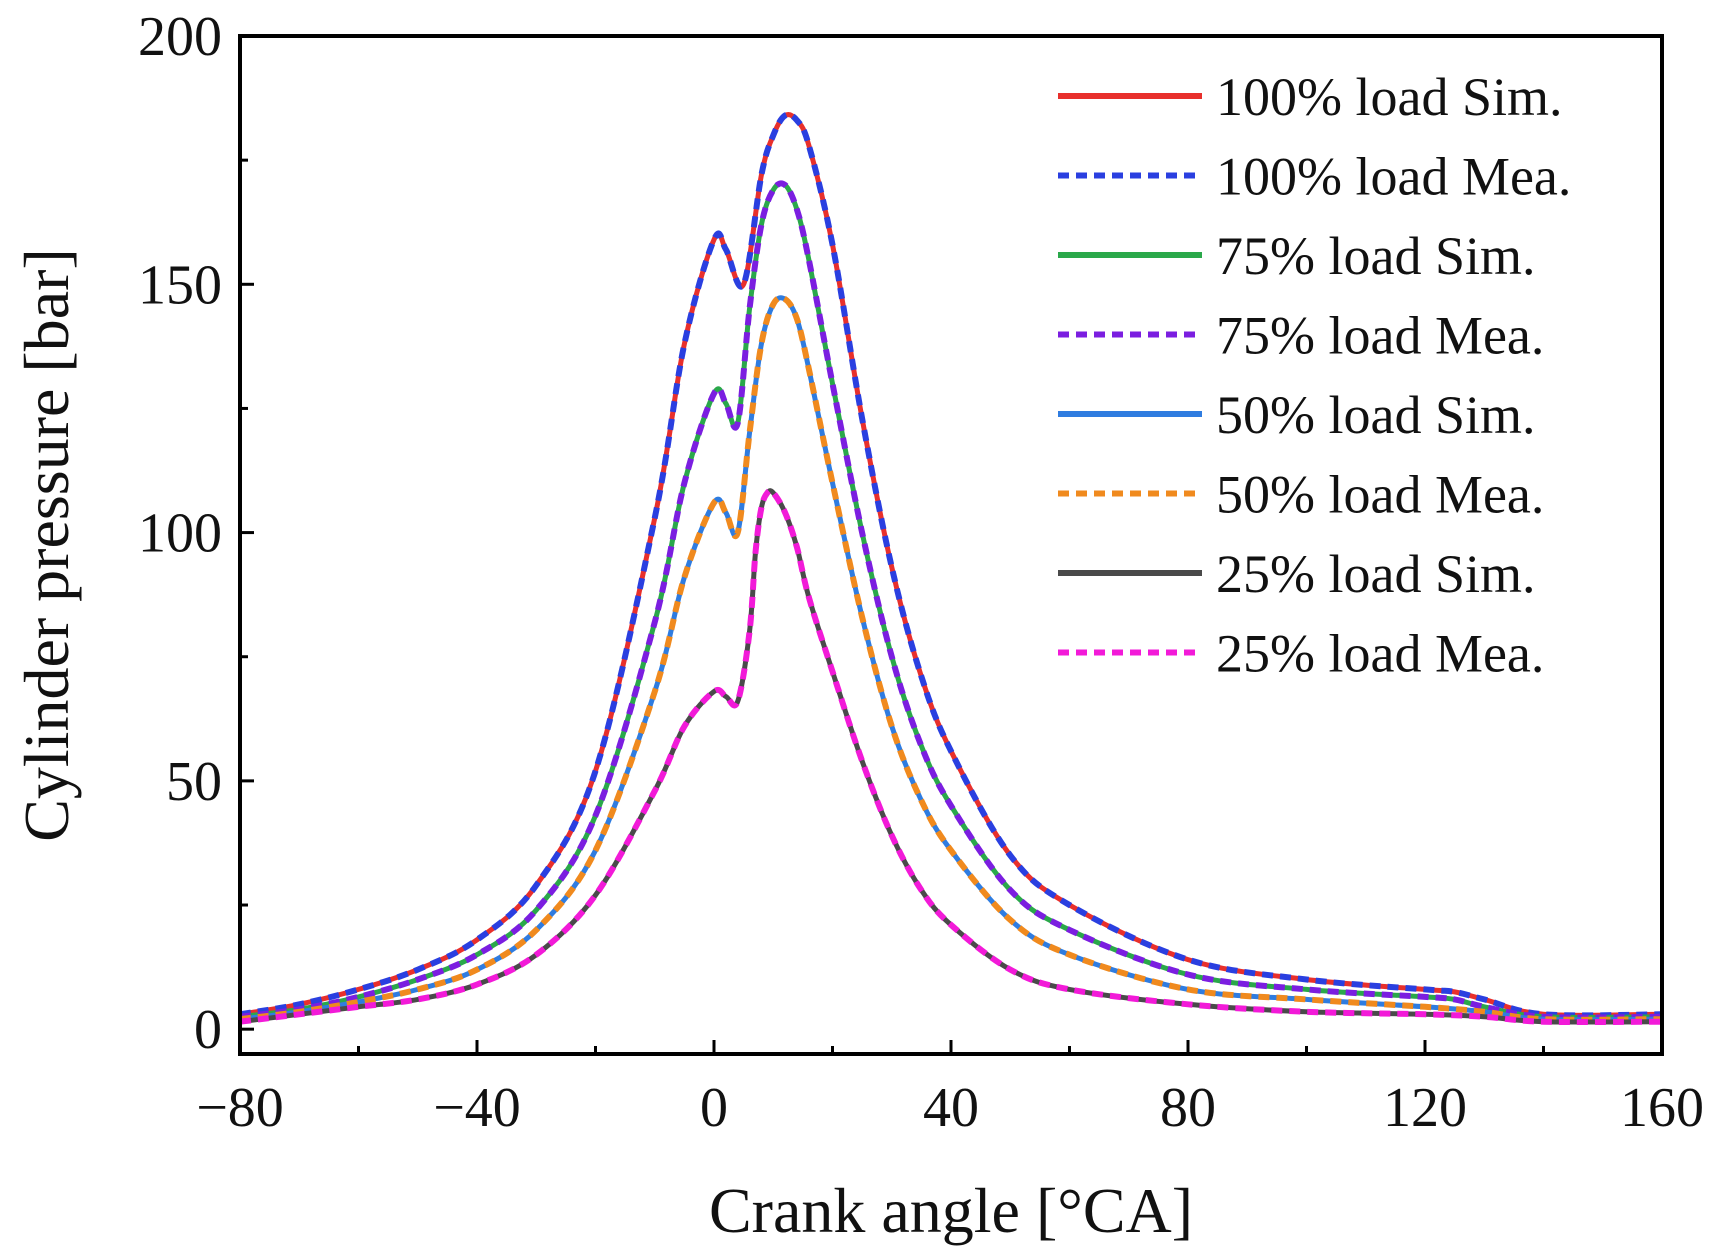 This screenshot has height=1252, width=1718. What do you see at coordinates (951, 1210) in the screenshot?
I see `x-axis-title: Crank angle [°CA]` at bounding box center [951, 1210].